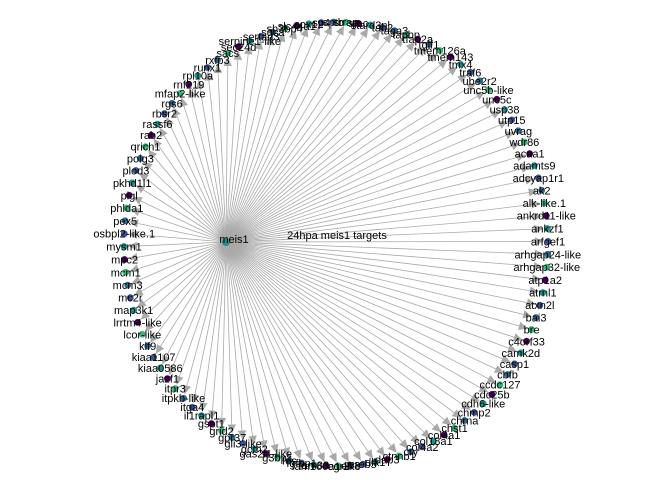  Describe the element at coordinates (226, 242) in the screenshot. I see `hub-node` at that location.